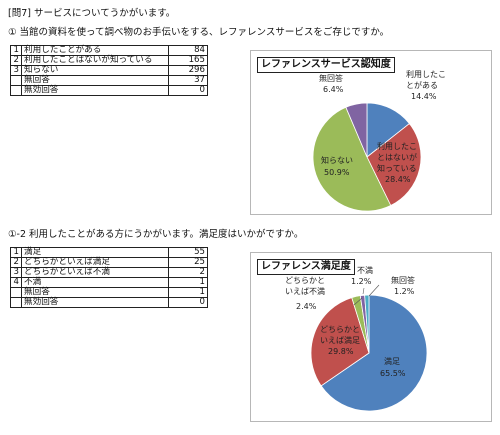 The width and height of the screenshot is (500, 435). Describe the element at coordinates (392, 361) in the screenshot. I see `slice-label-1: 満足` at that location.